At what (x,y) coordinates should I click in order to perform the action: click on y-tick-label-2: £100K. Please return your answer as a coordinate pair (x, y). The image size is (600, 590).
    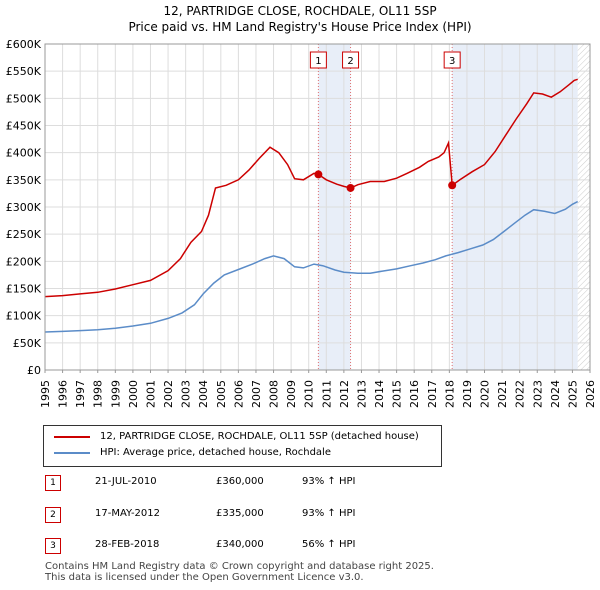
    Looking at the image, I should click on (24, 316).